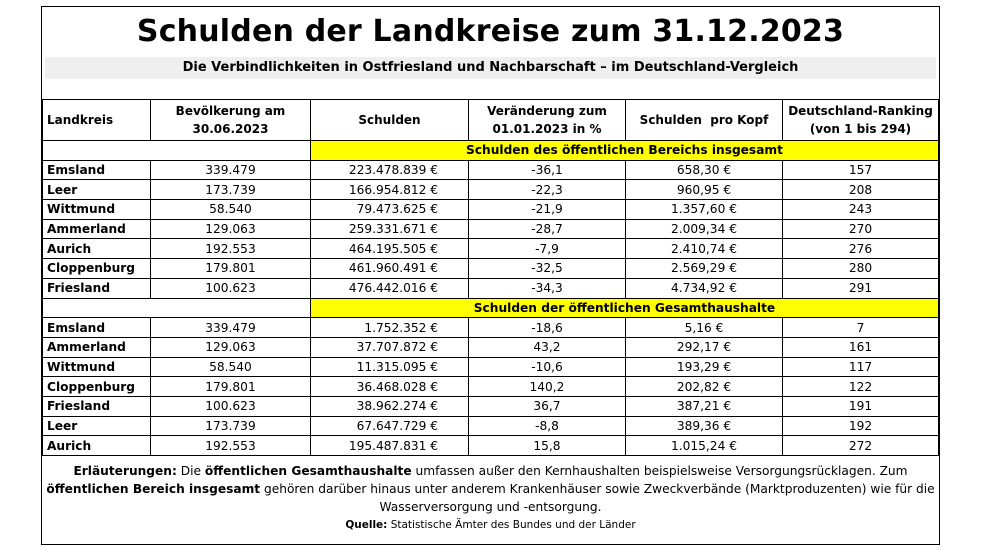 The image size is (983, 553). What do you see at coordinates (860, 129) in the screenshot?
I see `header-ranking-line2: (von 1 bis 294)` at bounding box center [860, 129].